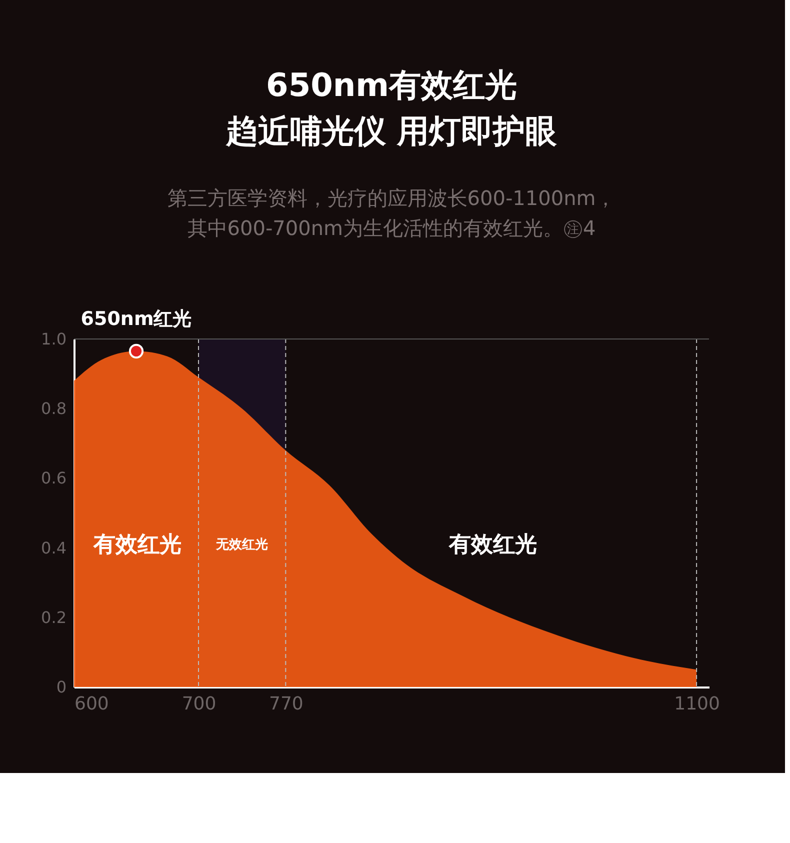 Image resolution: width=790 pixels, height=843 pixels. I want to click on x-tick-label: 600, so click(91, 704).